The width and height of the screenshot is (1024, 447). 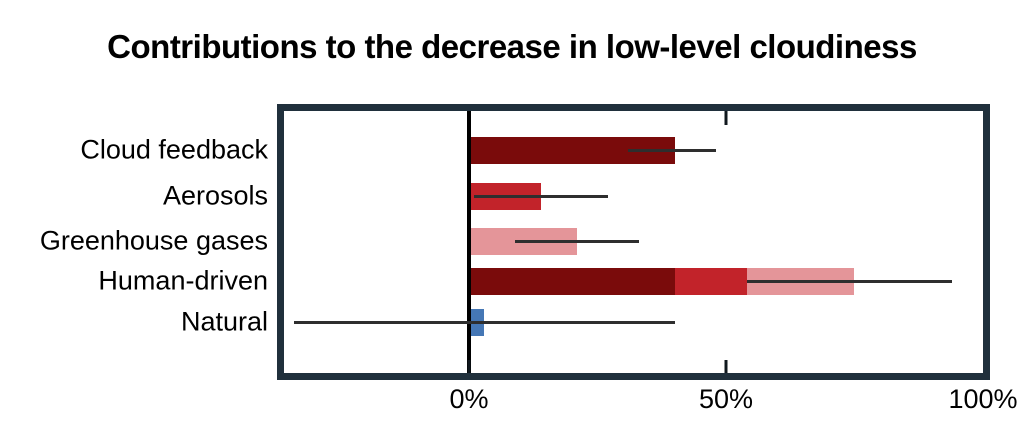 What do you see at coordinates (215, 195) in the screenshot?
I see `y-tick-label: Aerosols` at bounding box center [215, 195].